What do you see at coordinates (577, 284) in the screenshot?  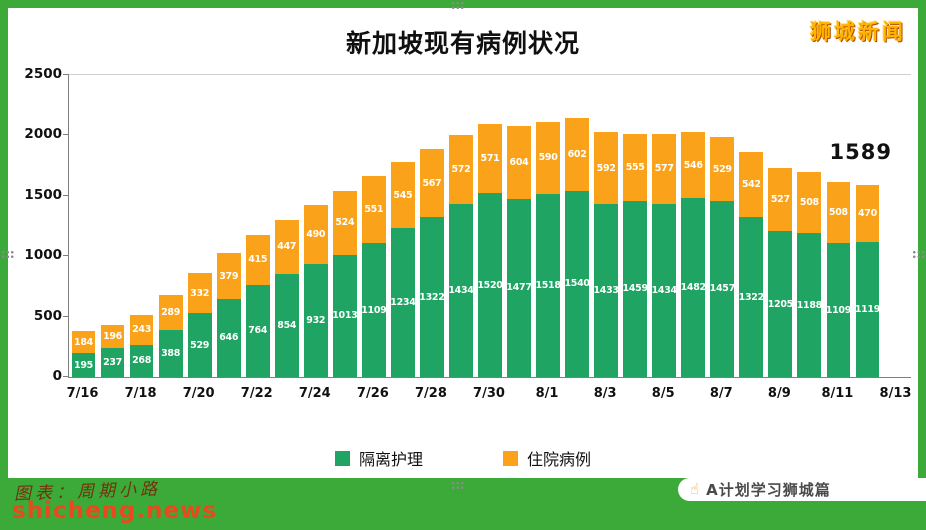 I see `bar-value-label: 1540` at bounding box center [577, 284].